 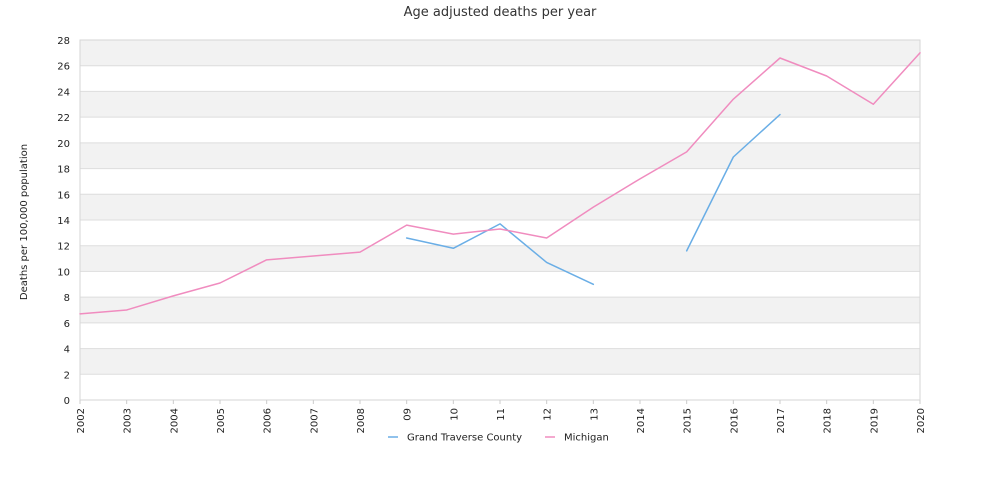 What do you see at coordinates (67, 375) in the screenshot?
I see `y-tick-label: 2` at bounding box center [67, 375].